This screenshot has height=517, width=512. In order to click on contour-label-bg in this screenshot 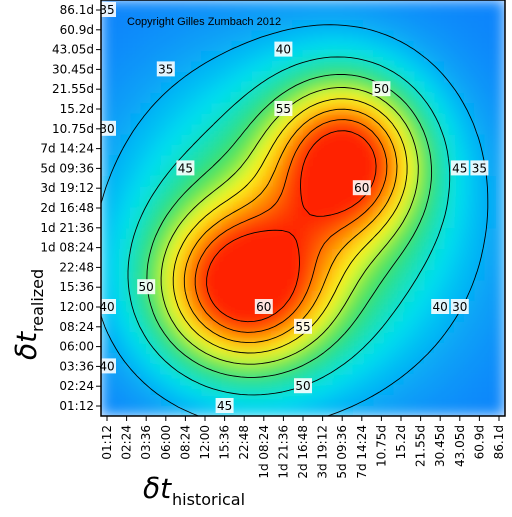, I will do `click(146, 287)`.